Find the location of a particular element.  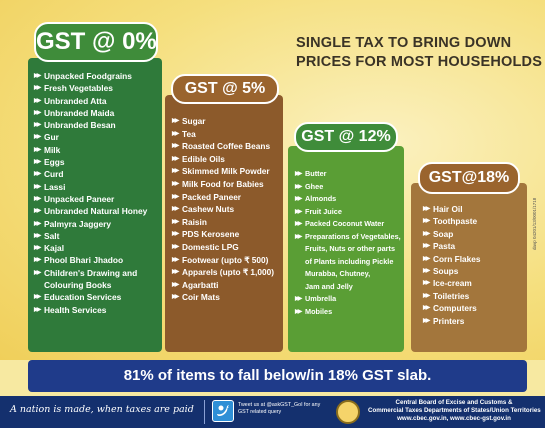

item-label: Health Services is located at coordinates (75, 309).